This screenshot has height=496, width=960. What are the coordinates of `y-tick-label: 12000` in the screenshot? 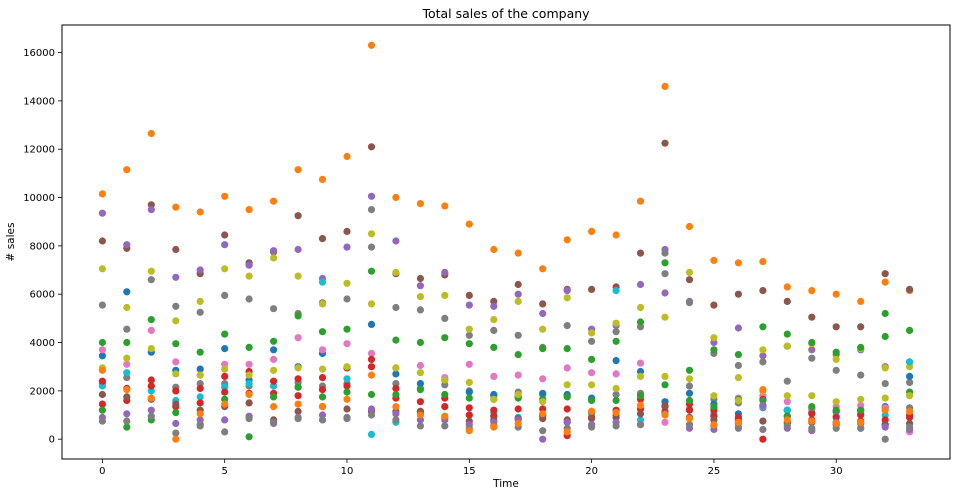 It's located at (39, 150).